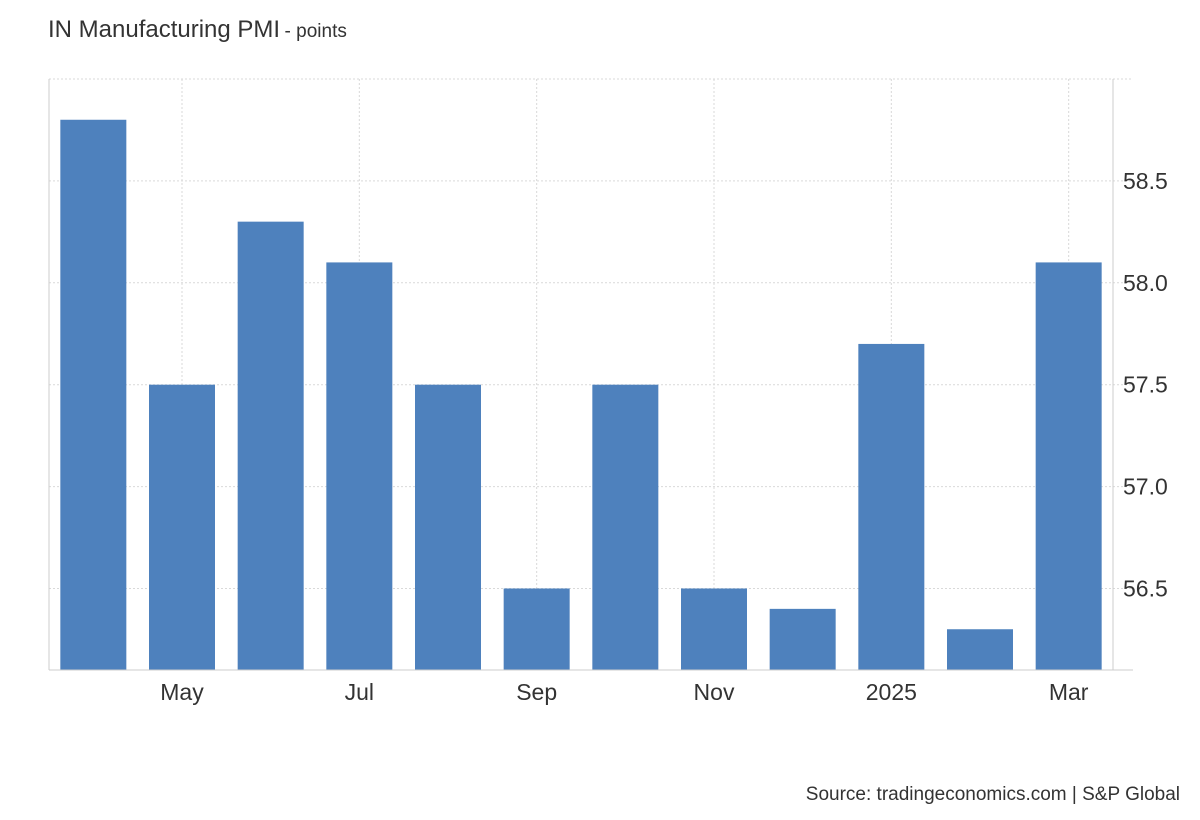  Describe the element at coordinates (1145, 487) in the screenshot. I see `y-tick-label: 57.0` at that location.